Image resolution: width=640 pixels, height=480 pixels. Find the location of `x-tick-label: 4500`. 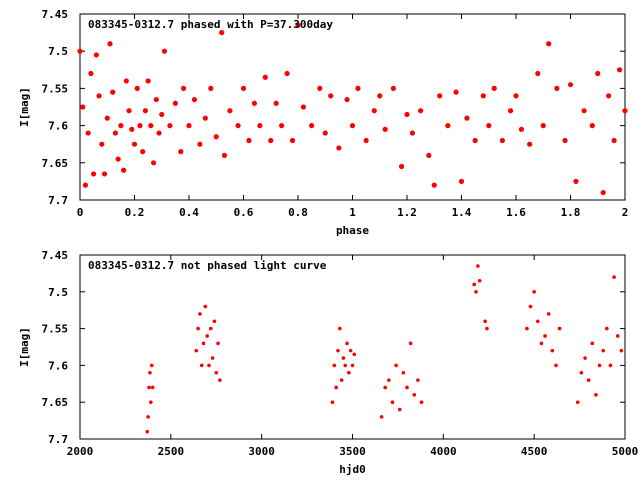

x-tick-label: 4500 is located at coordinates (534, 451).